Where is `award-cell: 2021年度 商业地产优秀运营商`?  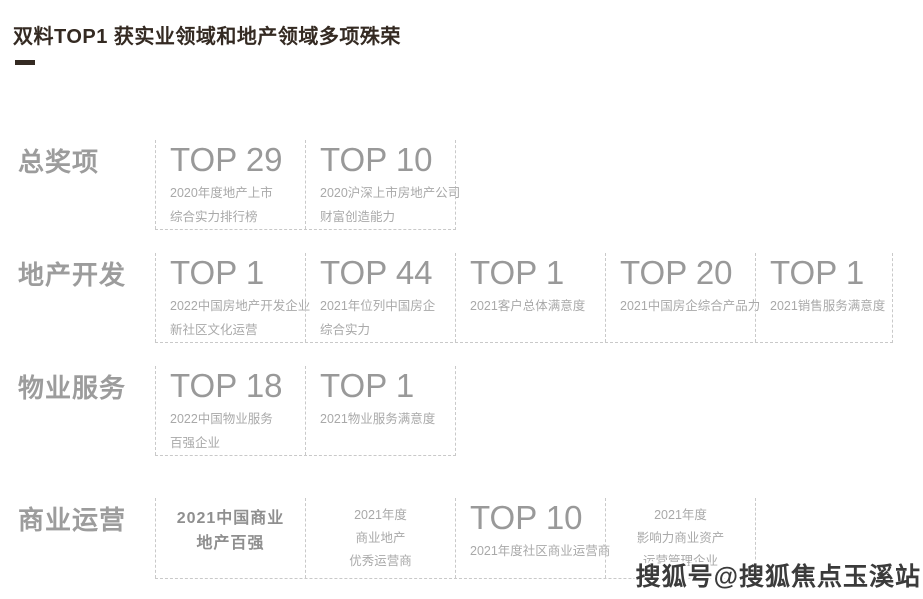
award-cell: 2021年度 商业地产优秀运营商 is located at coordinates (380, 538).